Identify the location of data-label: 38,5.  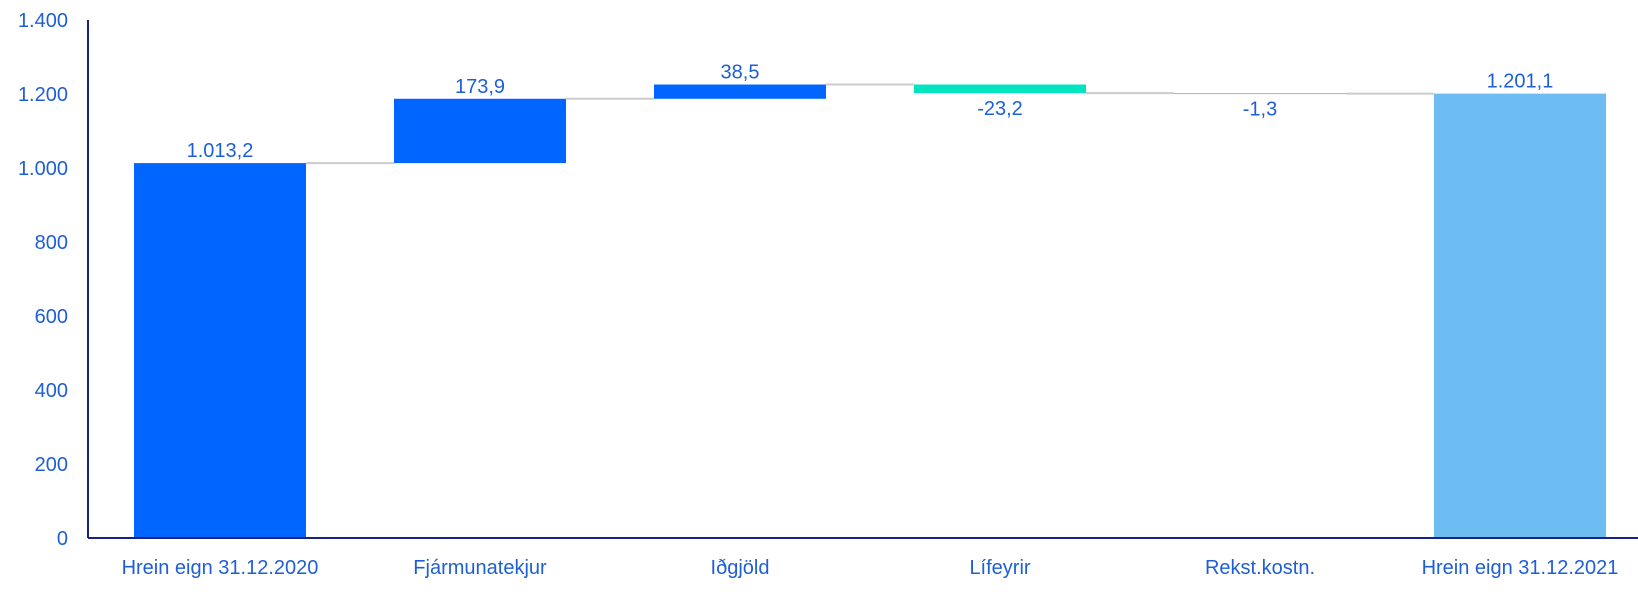
(740, 73).